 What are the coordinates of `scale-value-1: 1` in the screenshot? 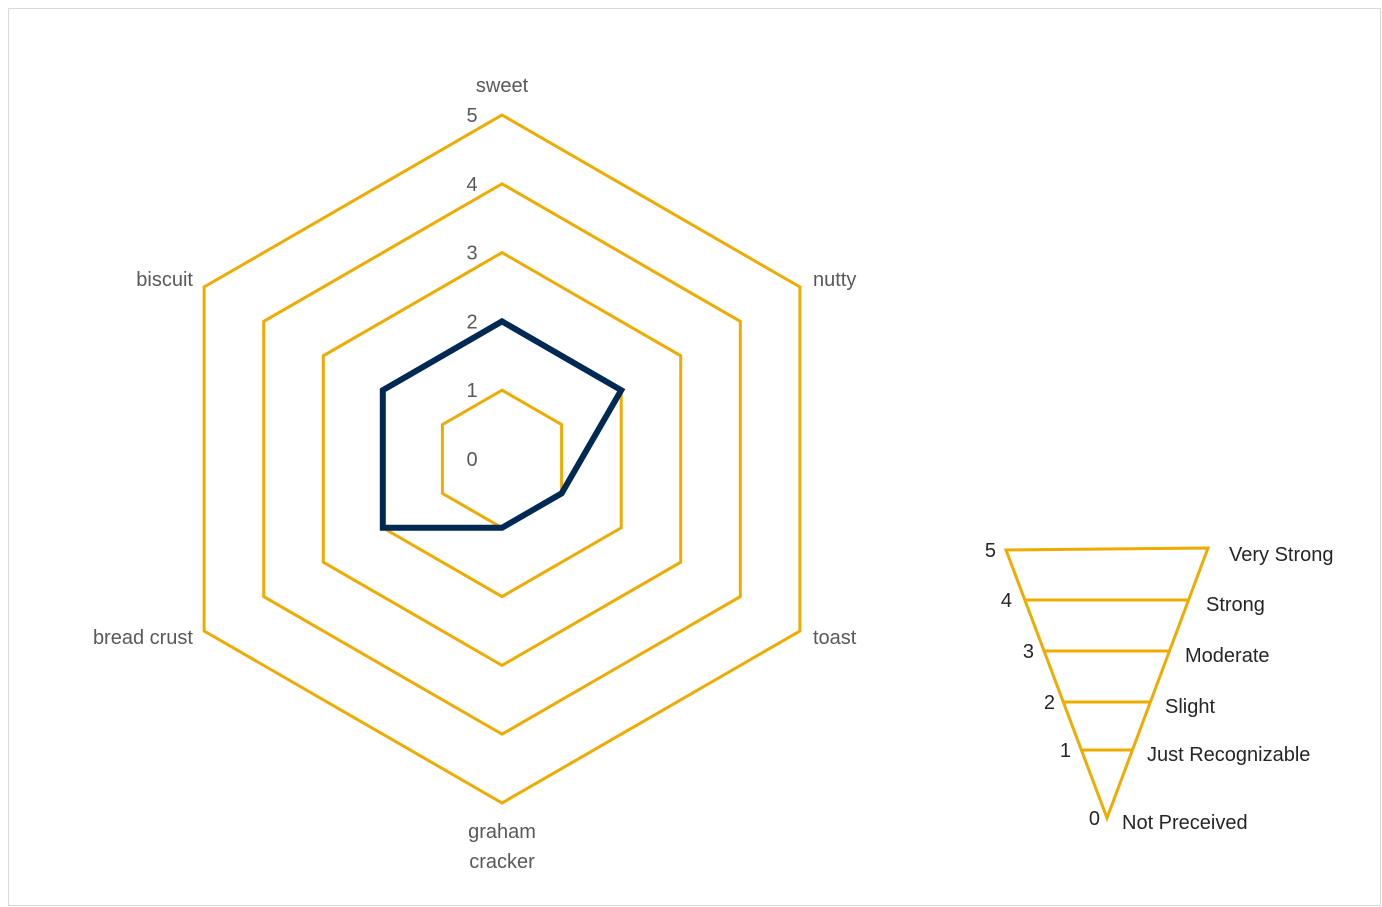 It's located at (1065, 751).